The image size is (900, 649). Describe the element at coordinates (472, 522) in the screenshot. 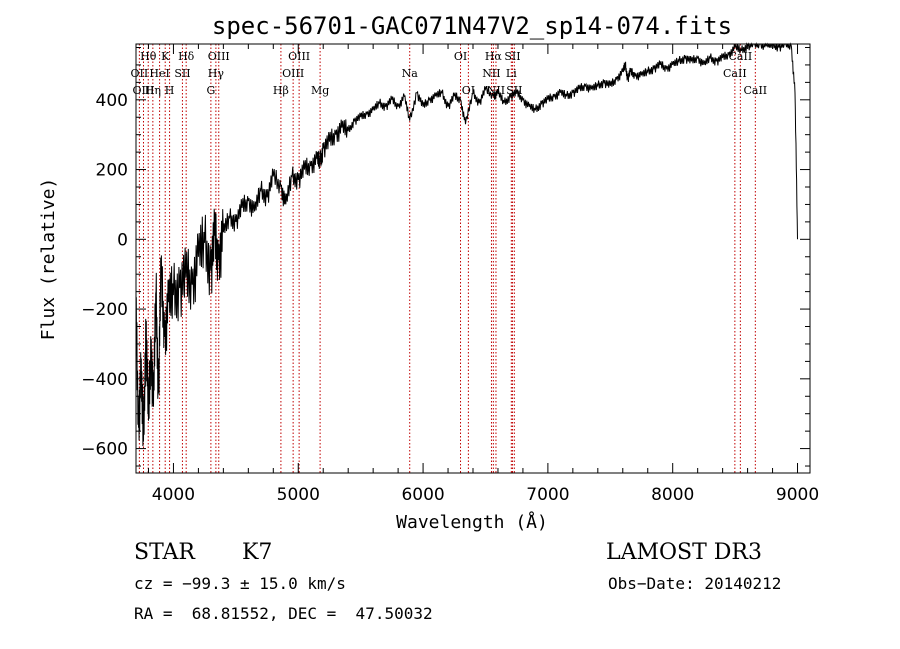

I see `x-axis-label: Wavelength (Å)` at that location.